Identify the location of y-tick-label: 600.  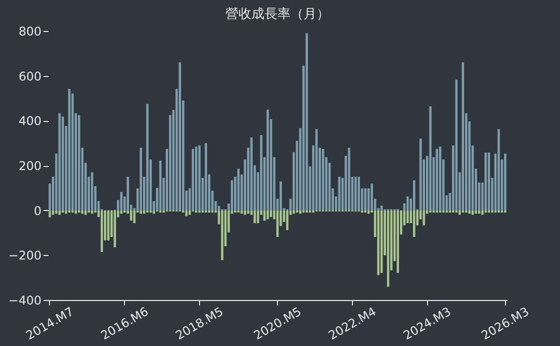
(30, 76).